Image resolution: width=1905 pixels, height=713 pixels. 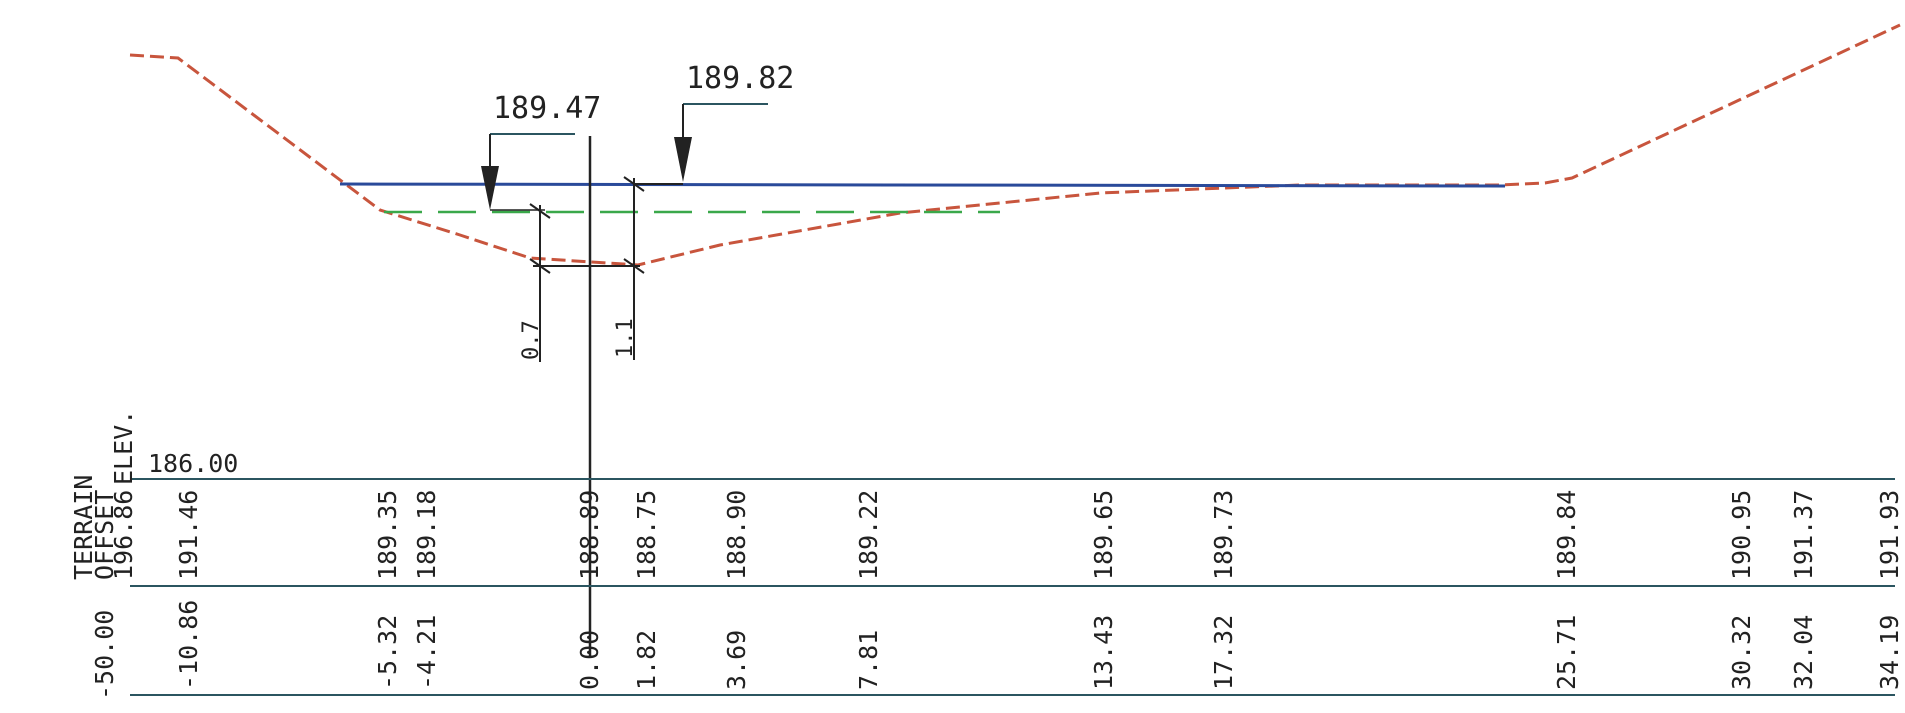 What do you see at coordinates (1566, 652) in the screenshot?
I see `station-offset: 25.71` at bounding box center [1566, 652].